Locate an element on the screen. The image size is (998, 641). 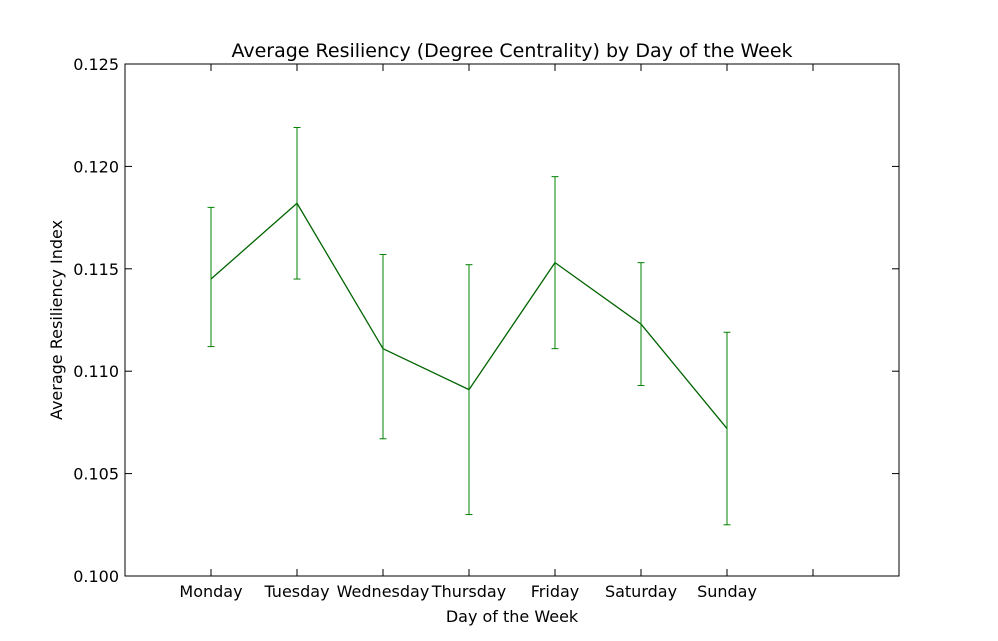
y-tick-label: 0.115 is located at coordinates (96, 269).